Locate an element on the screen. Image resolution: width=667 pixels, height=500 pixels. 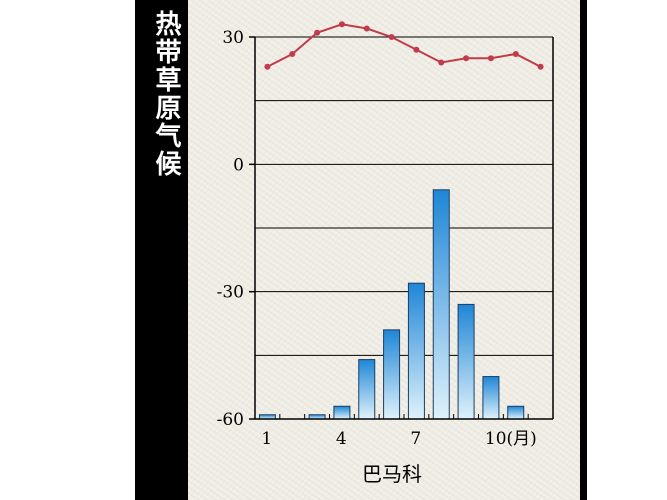
climate-description: 全年高温，年中有明显的干湿季。 is located at coordinates (616, 218).